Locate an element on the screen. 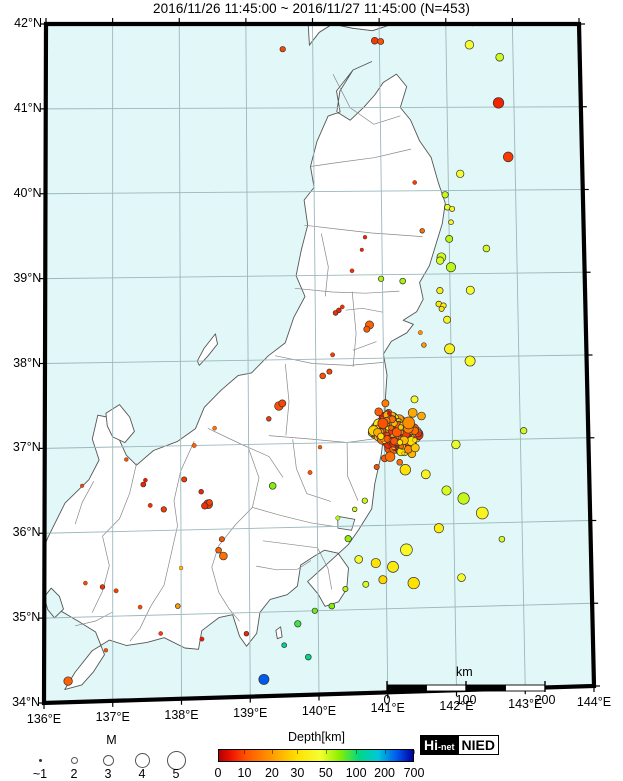  logo-net-text: -net is located at coordinates (446, 747).